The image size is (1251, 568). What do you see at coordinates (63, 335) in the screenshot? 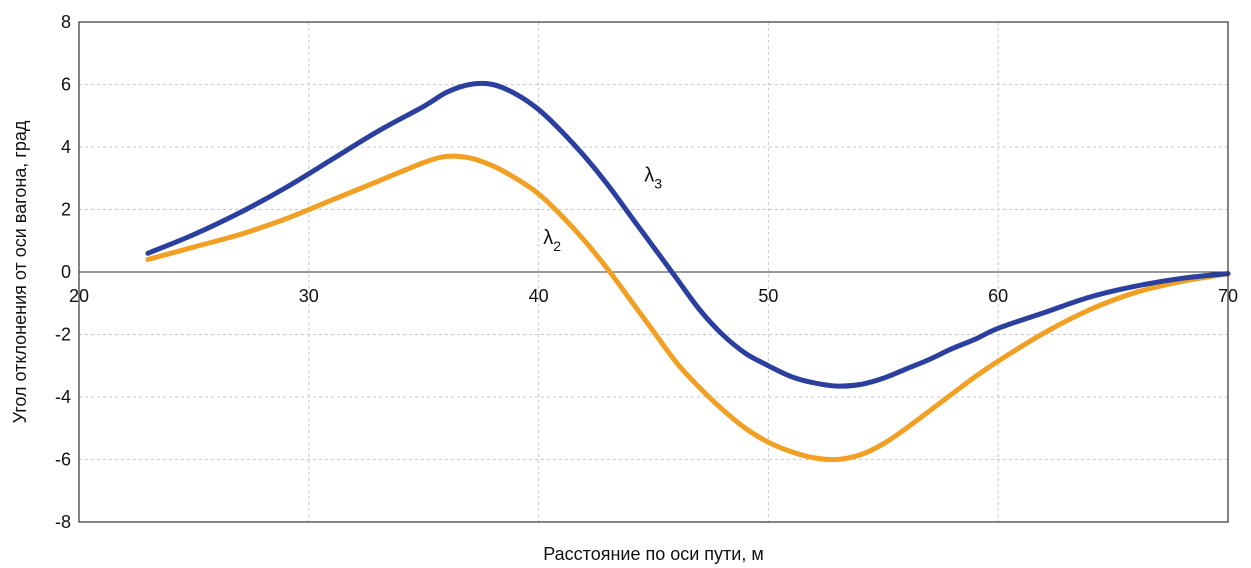
I see `y-tick-label: -2` at bounding box center [63, 335].